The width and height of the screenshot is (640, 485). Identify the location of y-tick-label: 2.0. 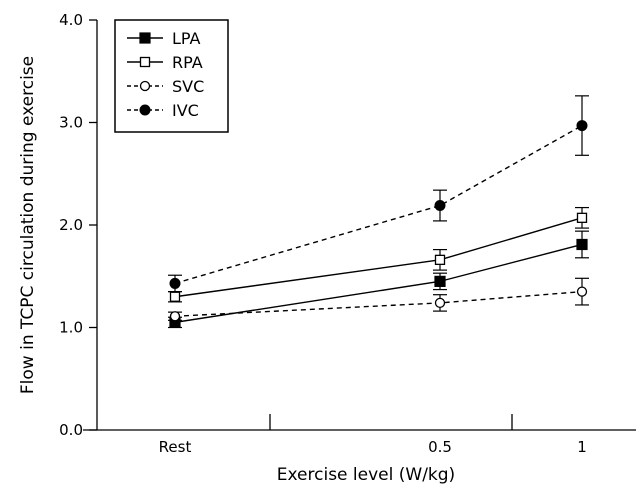
(71, 225).